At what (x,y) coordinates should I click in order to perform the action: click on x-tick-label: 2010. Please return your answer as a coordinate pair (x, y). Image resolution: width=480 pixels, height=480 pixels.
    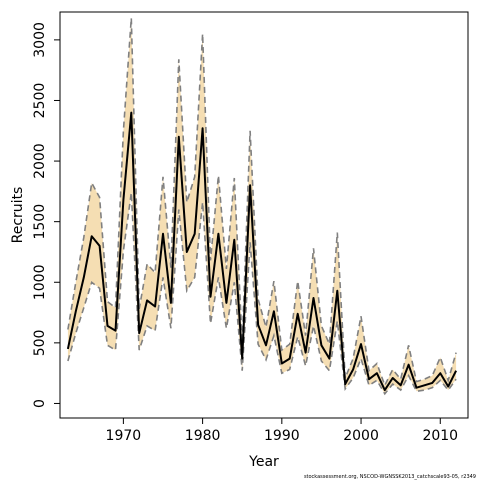
    Looking at the image, I should click on (440, 436).